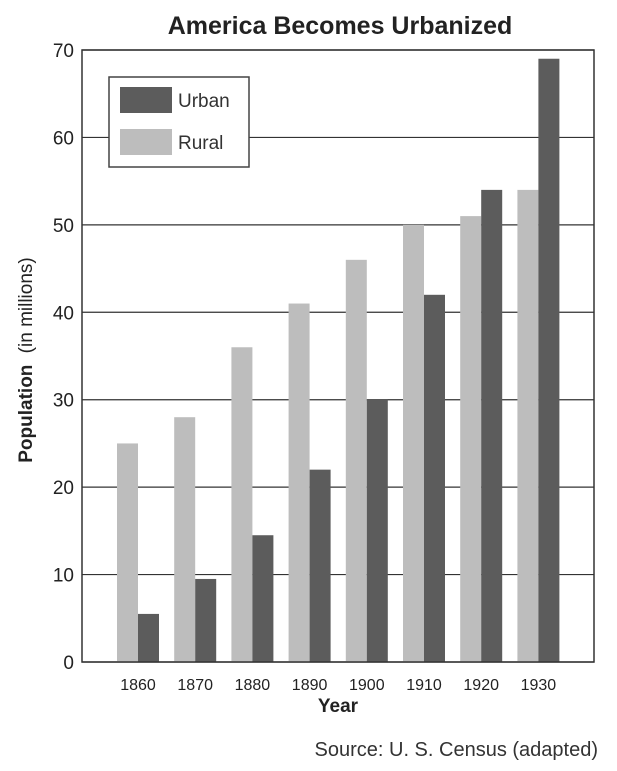  Describe the element at coordinates (481, 685) in the screenshot. I see `x-tick-label-1920: 1920` at that location.